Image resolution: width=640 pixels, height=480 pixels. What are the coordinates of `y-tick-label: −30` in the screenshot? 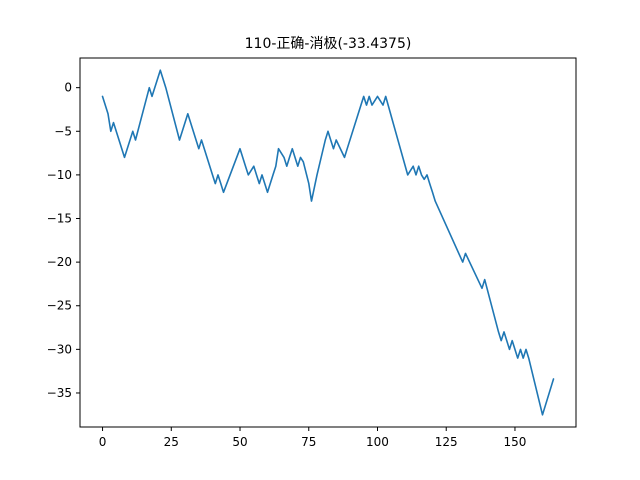 It's located at (59, 349).